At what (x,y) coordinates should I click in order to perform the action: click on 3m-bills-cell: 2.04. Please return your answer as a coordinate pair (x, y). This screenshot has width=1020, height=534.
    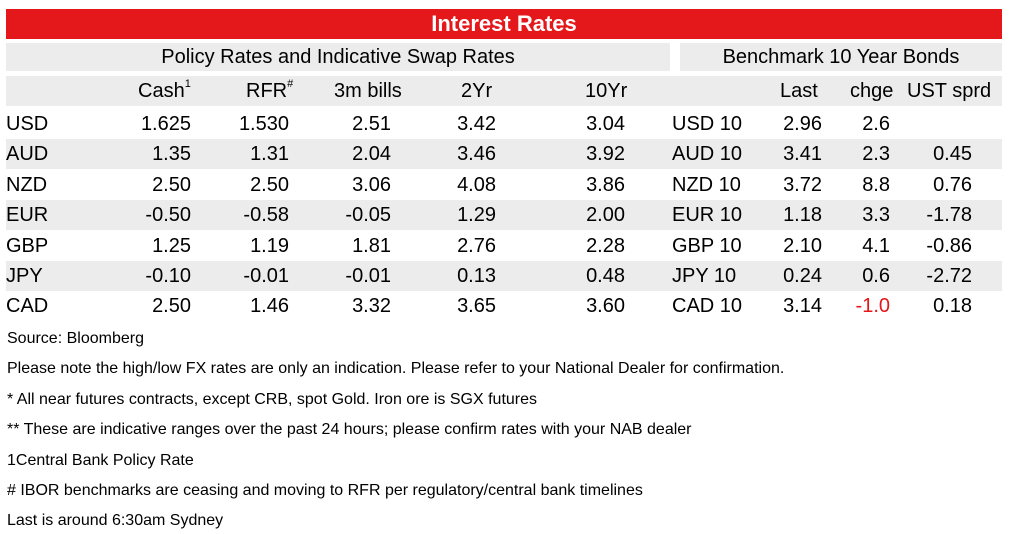
    Looking at the image, I should click on (371, 154).